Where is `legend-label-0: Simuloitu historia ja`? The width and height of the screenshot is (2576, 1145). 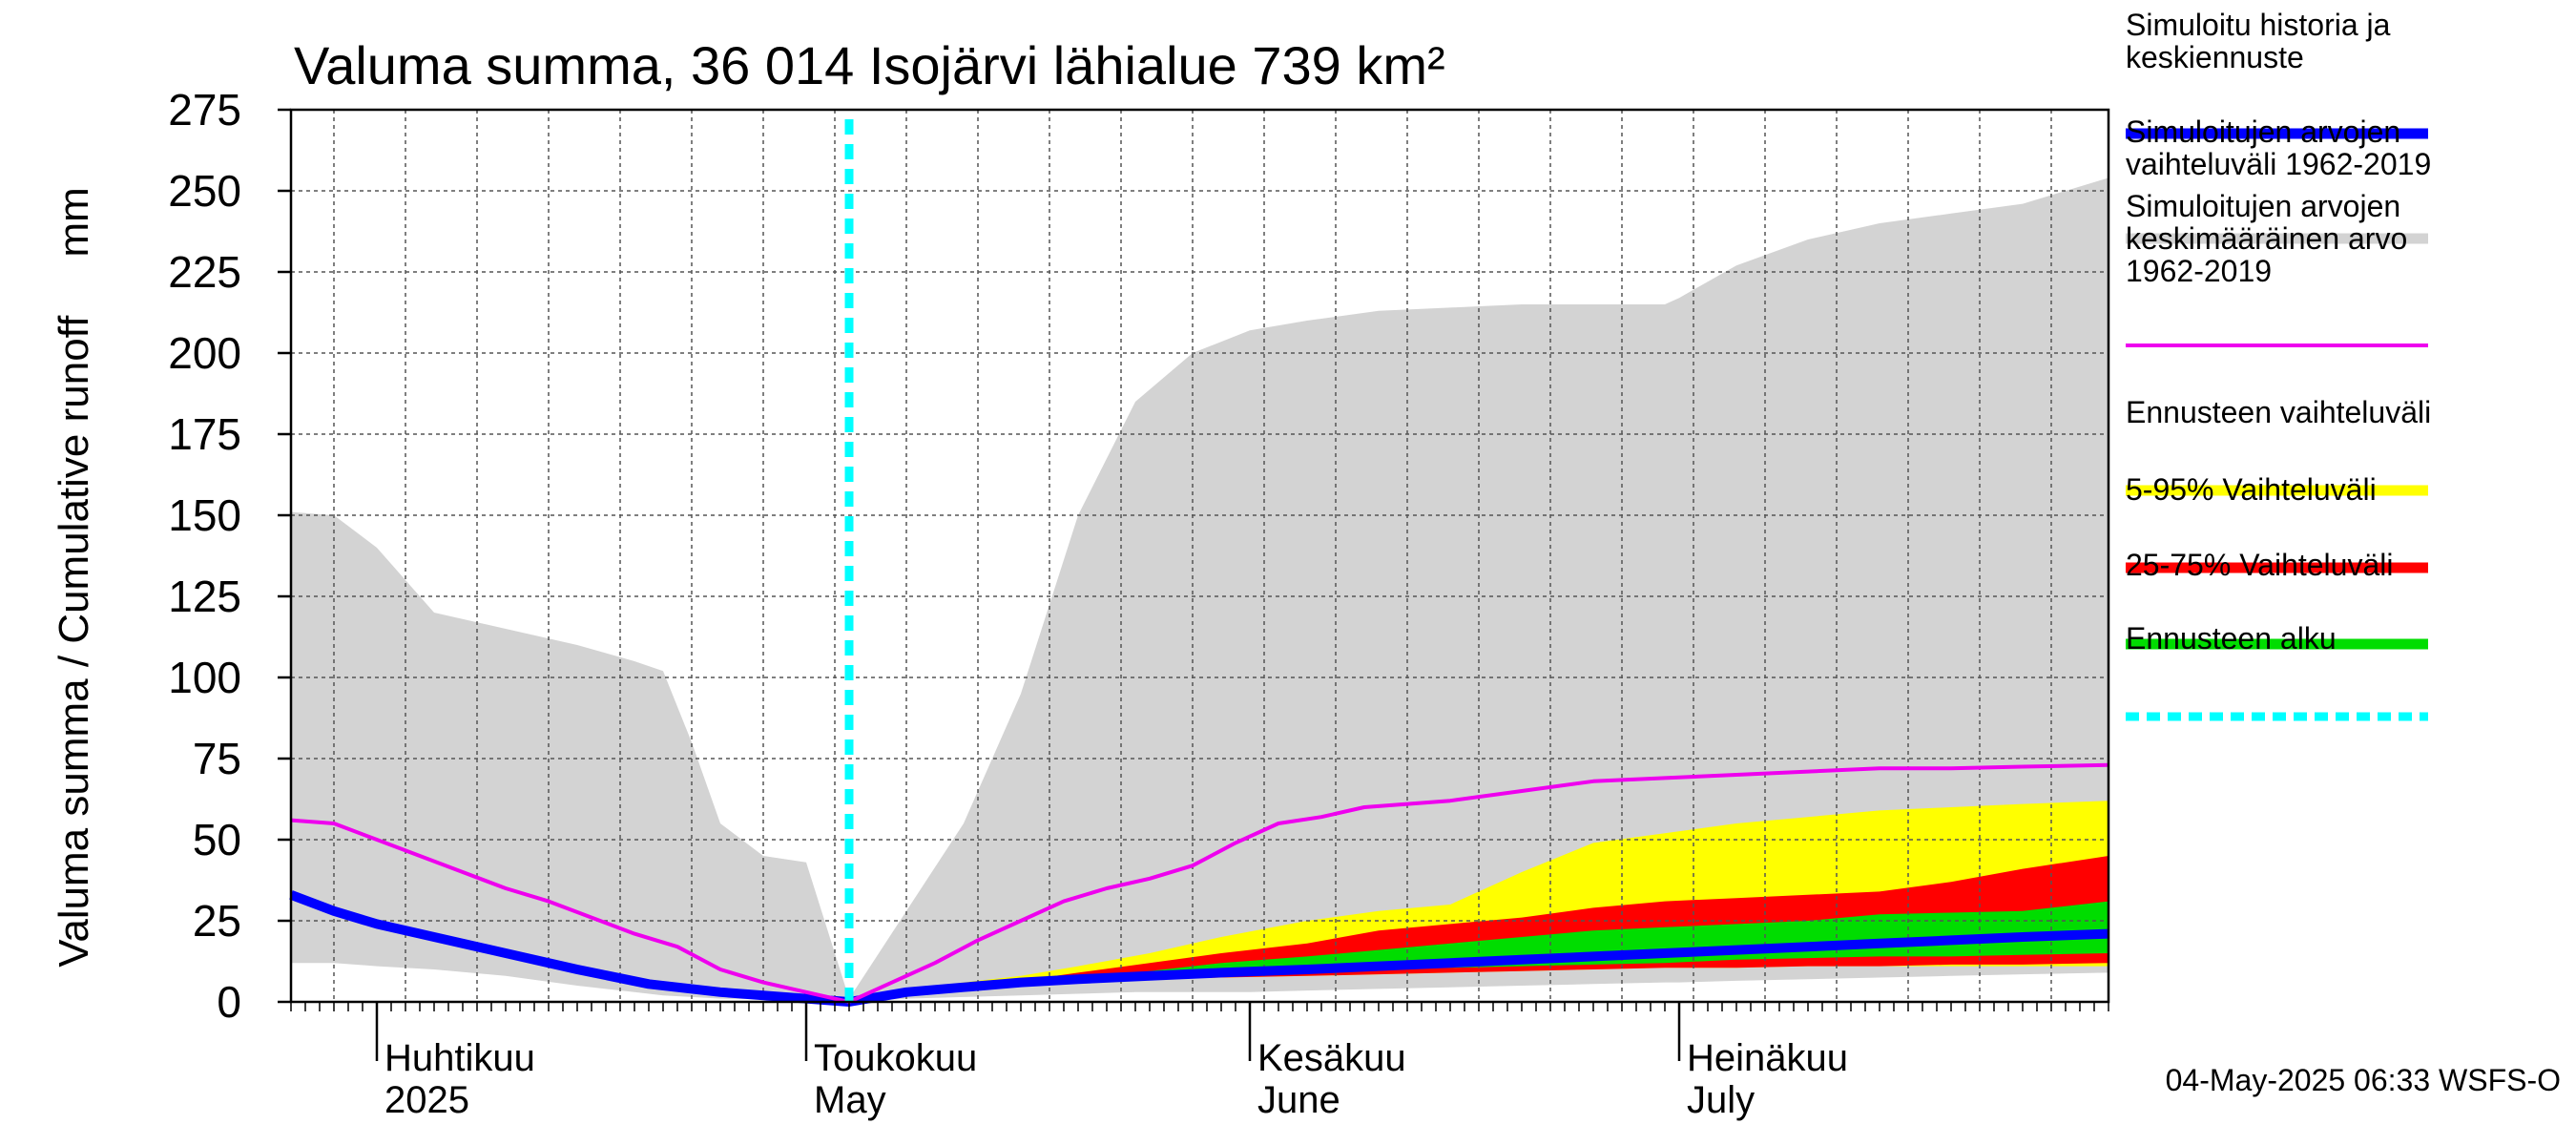 legend-label-0: Simuloitu historia ja is located at coordinates (2258, 25).